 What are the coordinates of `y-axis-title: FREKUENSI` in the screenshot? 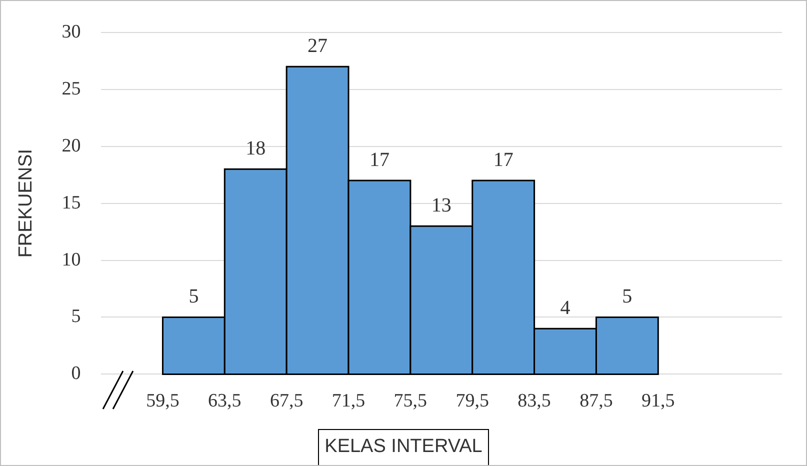 It's located at (26, 203).